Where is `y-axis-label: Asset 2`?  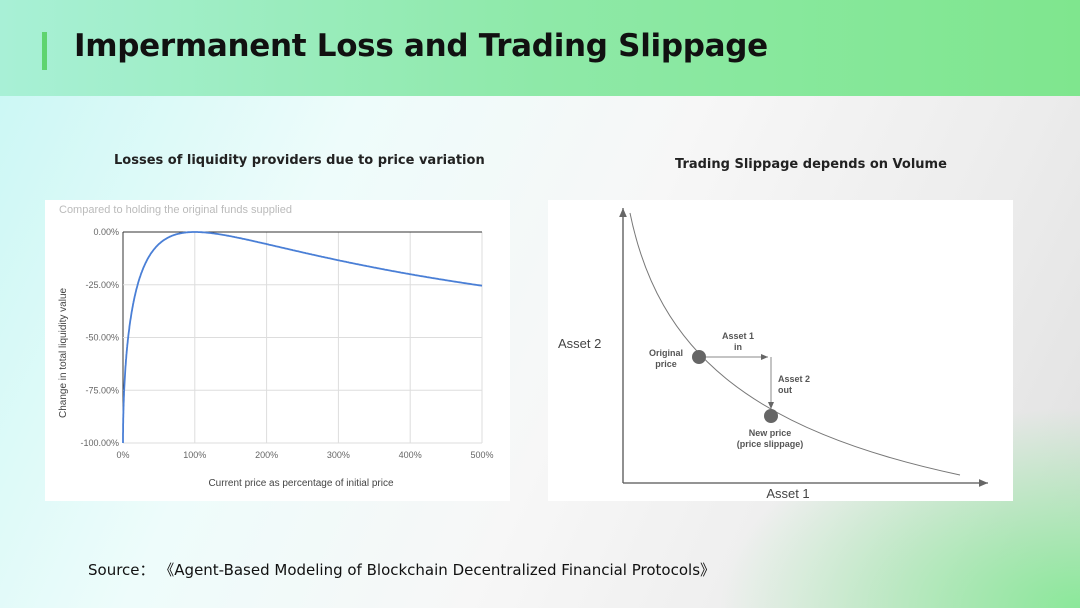 y-axis-label: Asset 2 is located at coordinates (579, 343).